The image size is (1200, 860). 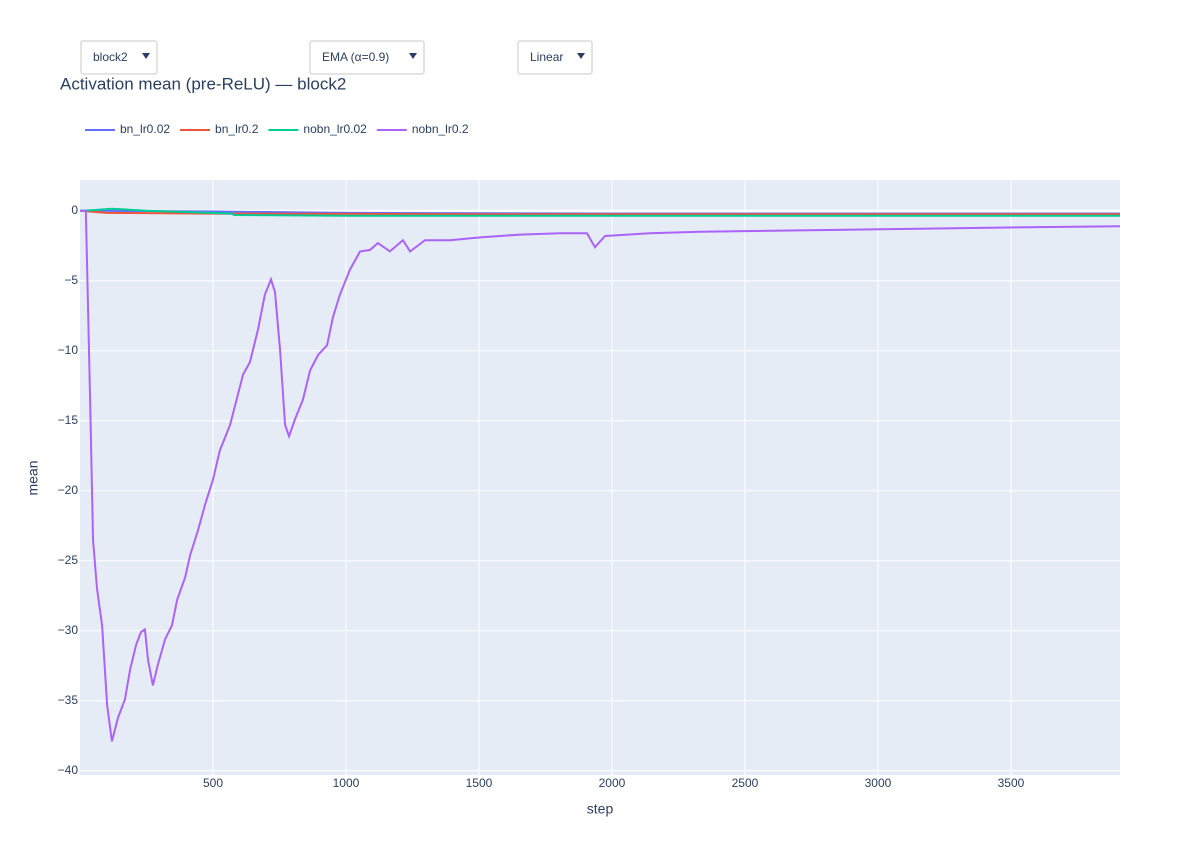 I want to click on dropdown: EMA (α=0.9), so click(x=367, y=57).